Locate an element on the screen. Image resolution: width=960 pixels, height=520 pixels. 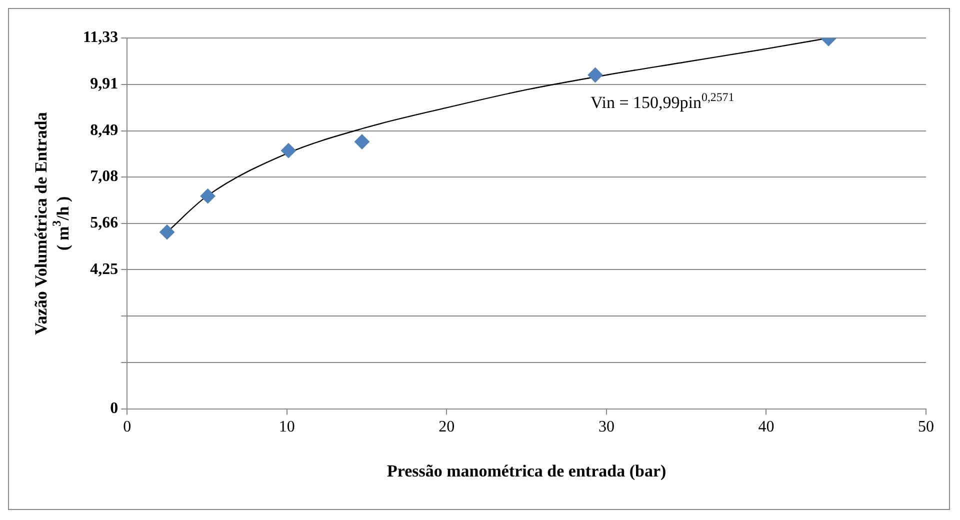
x-tick-label: 10 is located at coordinates (286, 427).